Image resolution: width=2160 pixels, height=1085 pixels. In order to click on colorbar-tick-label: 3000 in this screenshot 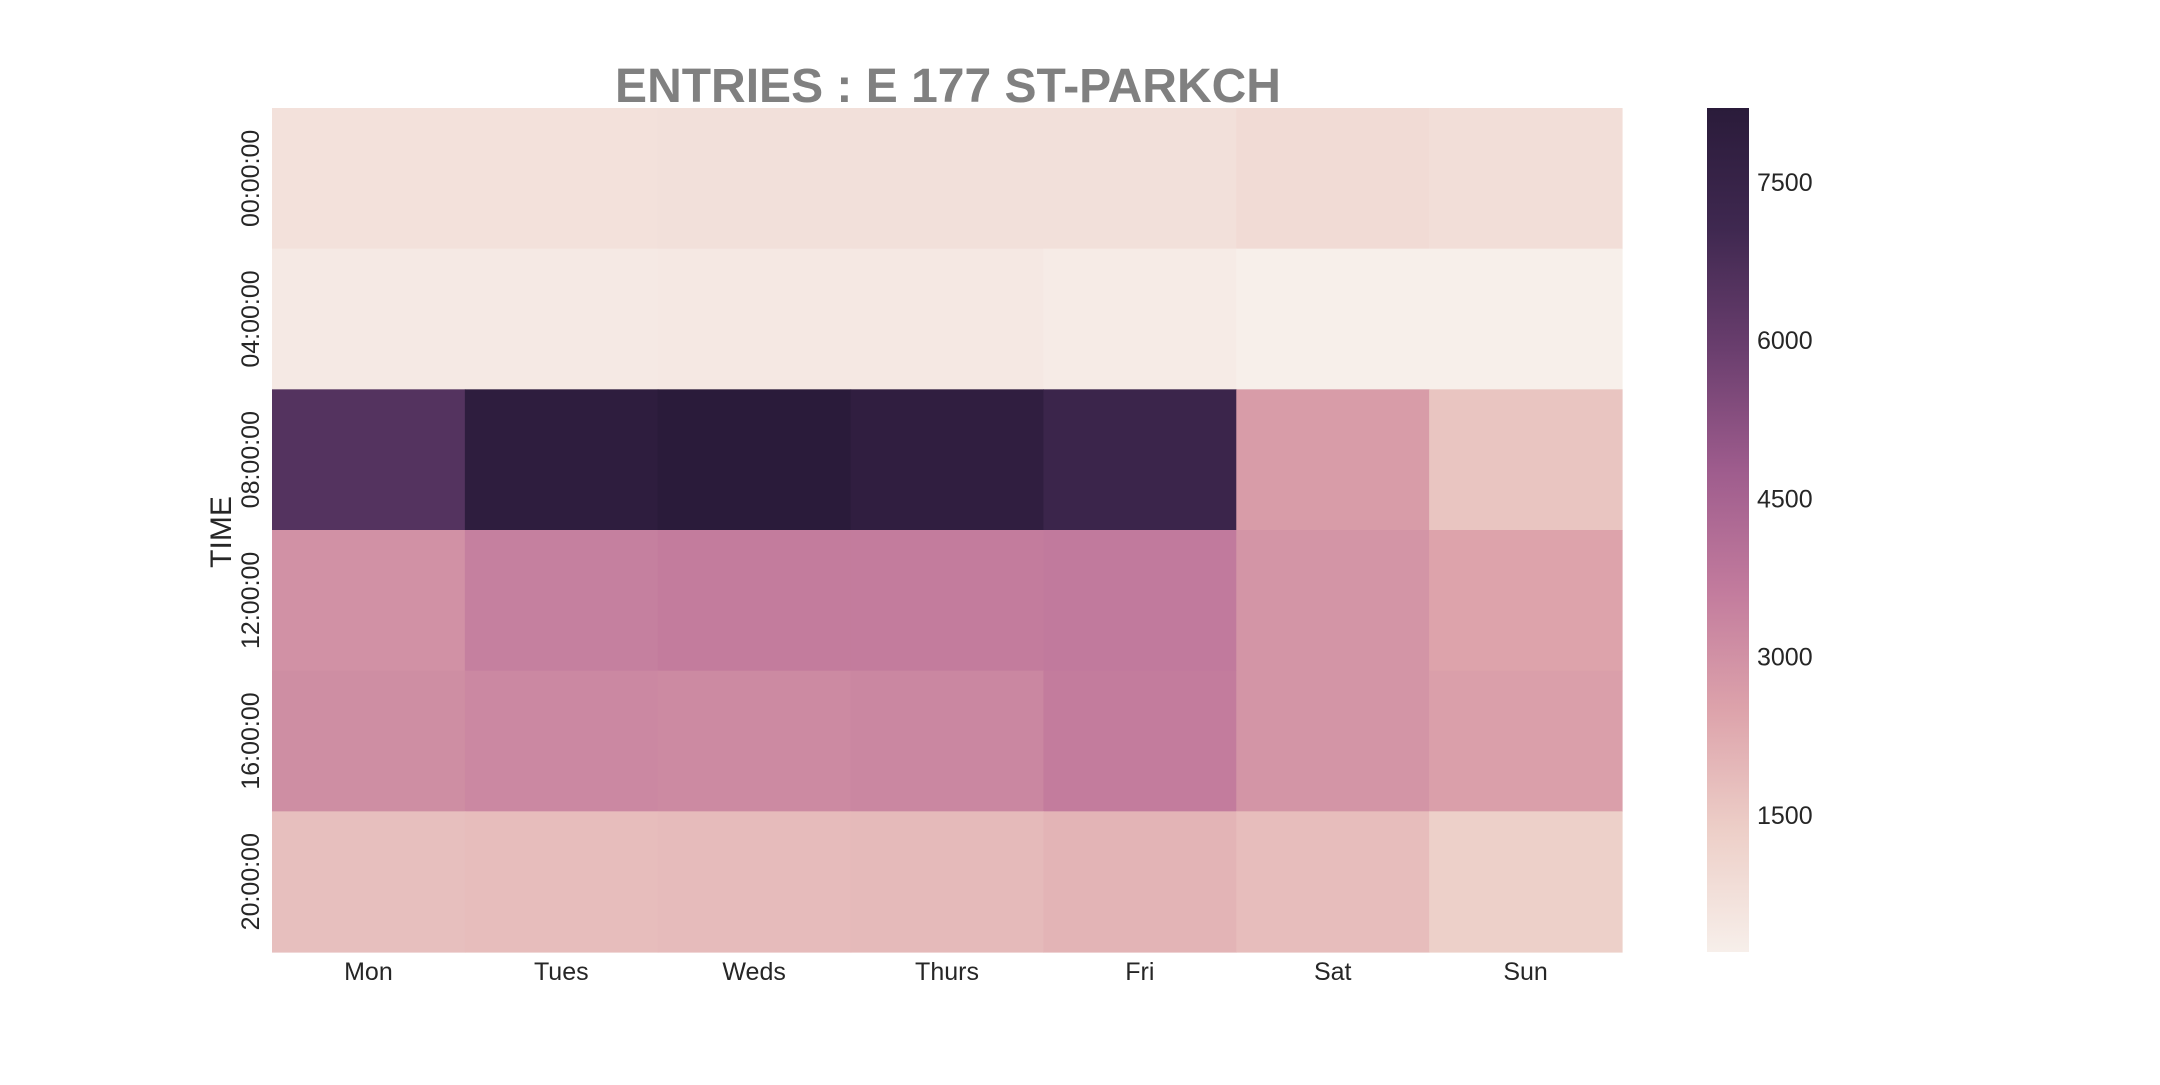, I will do `click(1785, 658)`.